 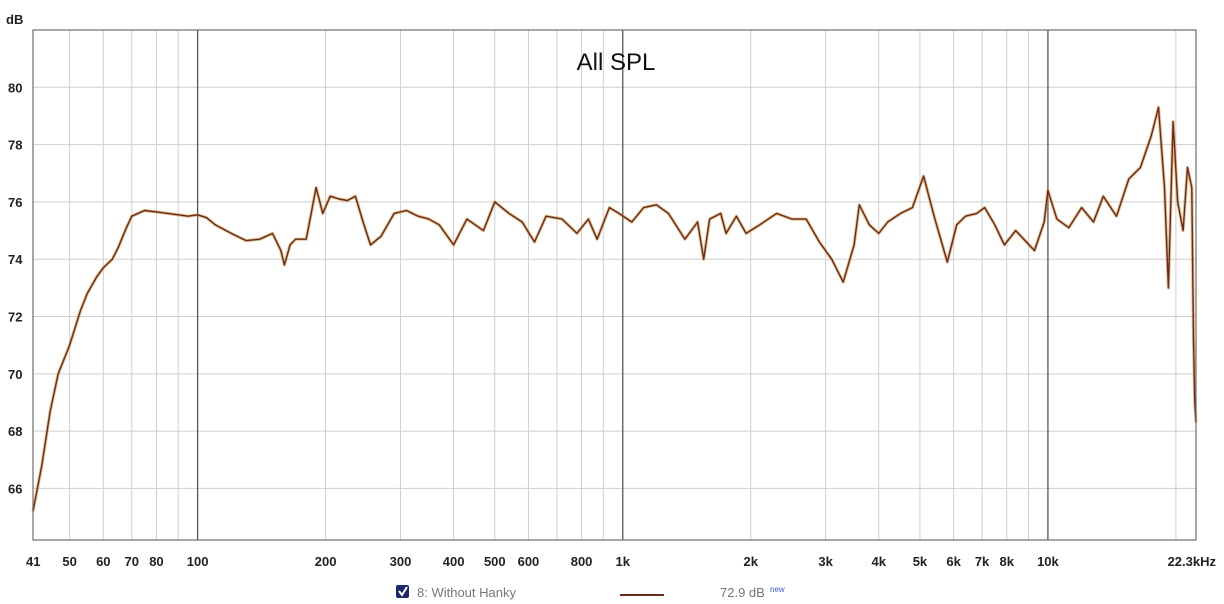 I want to click on y-tick-label: 76, so click(x=15, y=202).